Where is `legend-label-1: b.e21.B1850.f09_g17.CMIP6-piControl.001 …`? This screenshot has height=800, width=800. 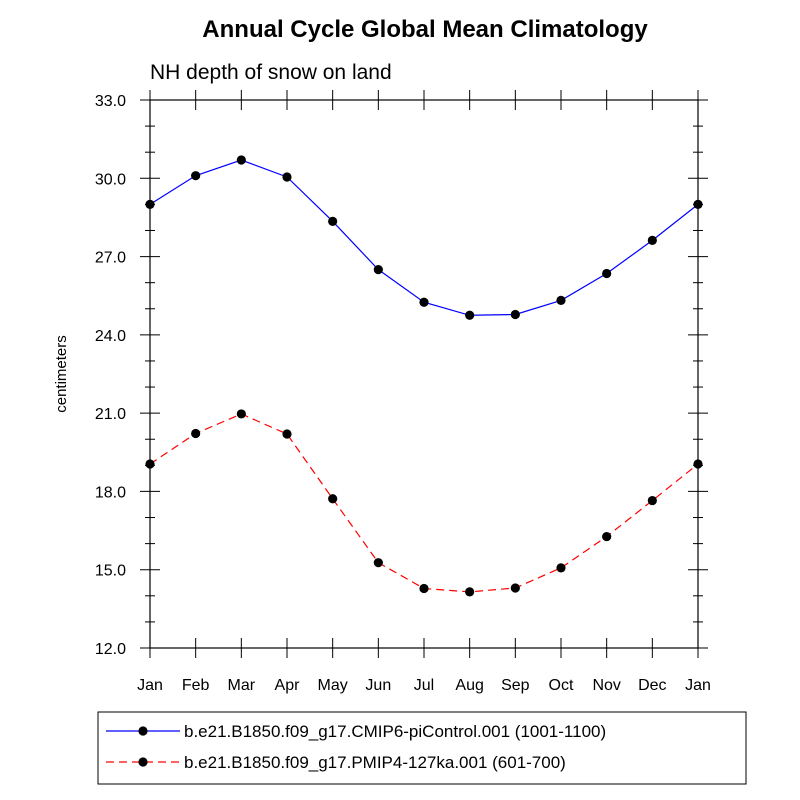 legend-label-1: b.e21.B1850.f09_g17.CMIP6-piControl.001 … is located at coordinates (395, 731).